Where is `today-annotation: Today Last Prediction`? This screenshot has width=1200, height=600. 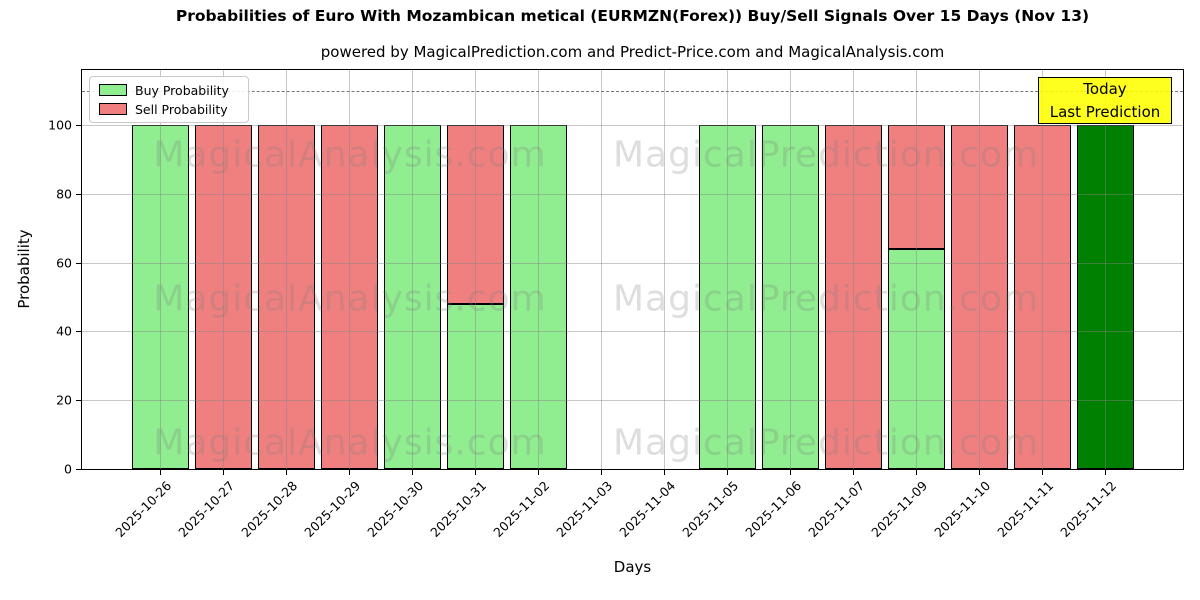 today-annotation: Today Last Prediction is located at coordinates (1105, 100).